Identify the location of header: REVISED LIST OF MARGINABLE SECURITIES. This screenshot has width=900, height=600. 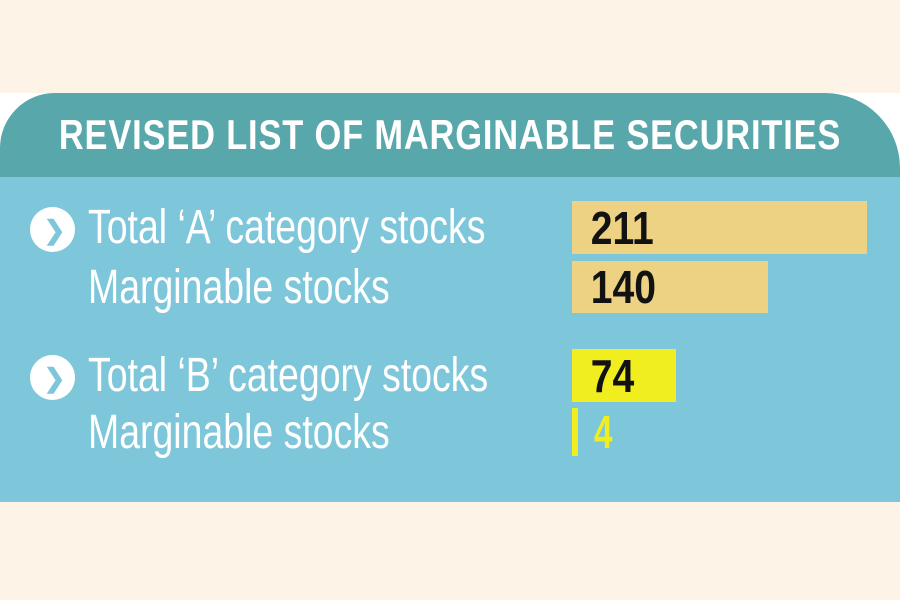
(450, 135).